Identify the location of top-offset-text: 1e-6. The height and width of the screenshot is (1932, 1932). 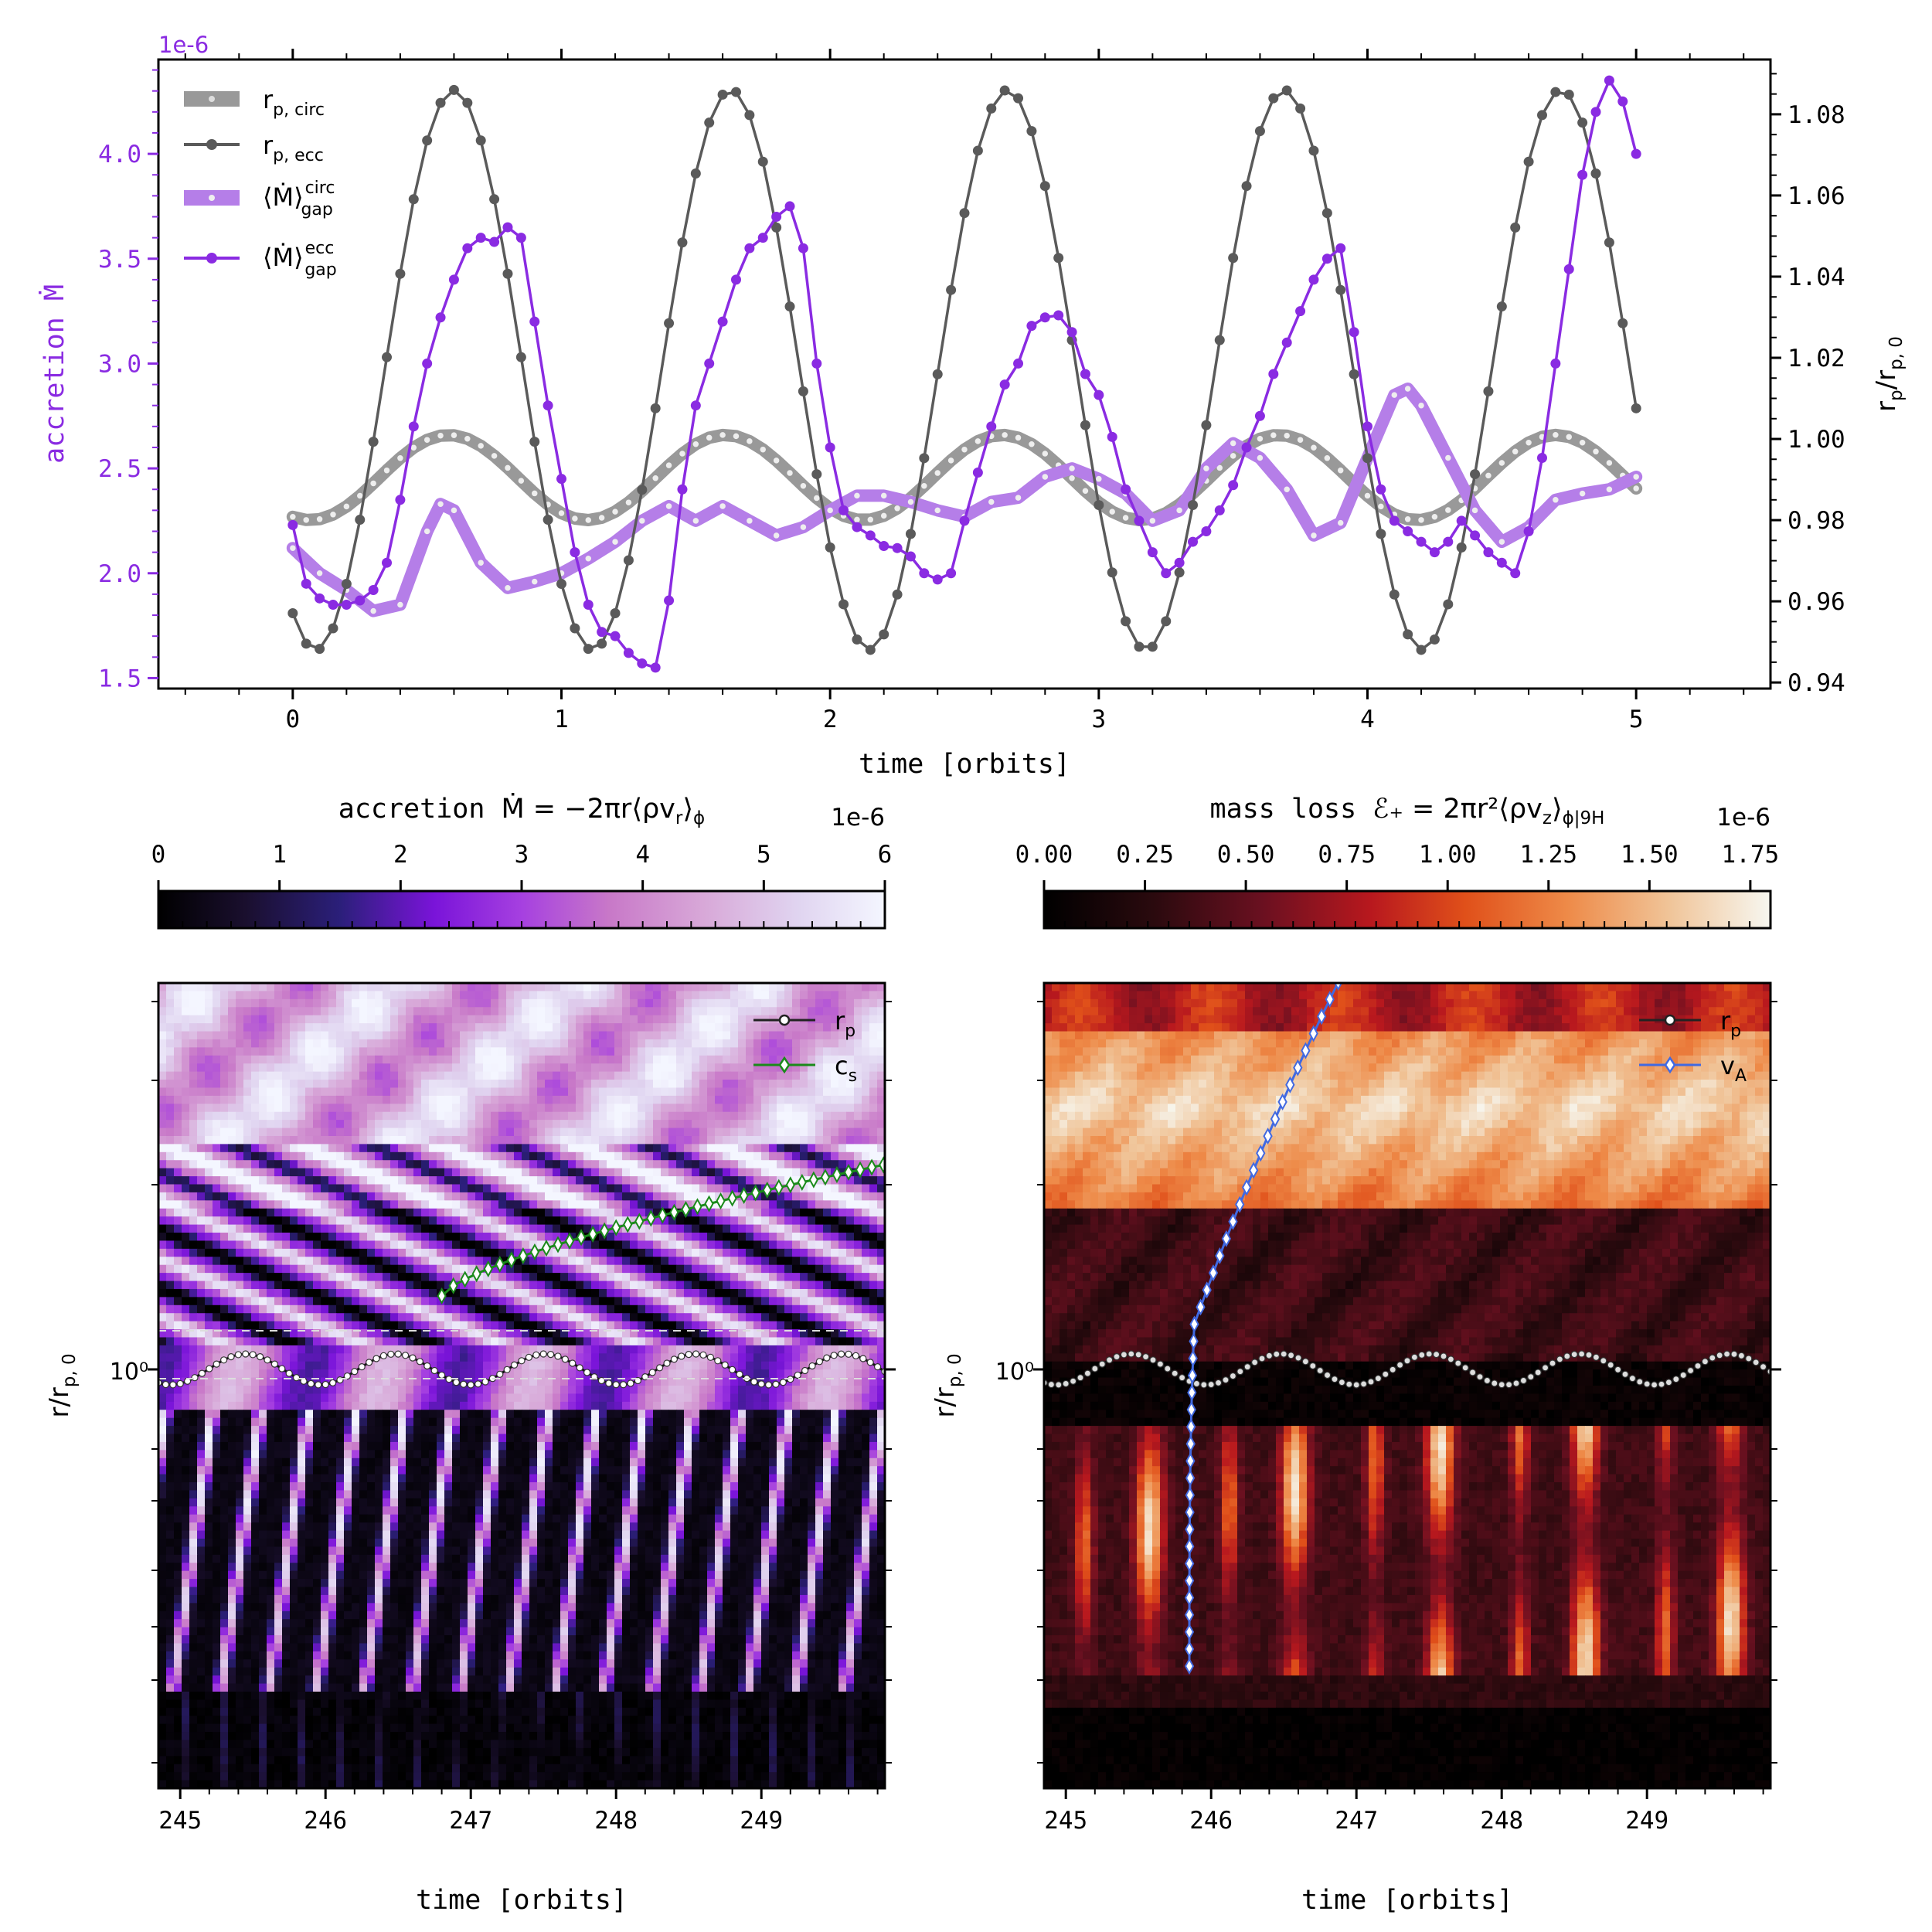
(184, 45).